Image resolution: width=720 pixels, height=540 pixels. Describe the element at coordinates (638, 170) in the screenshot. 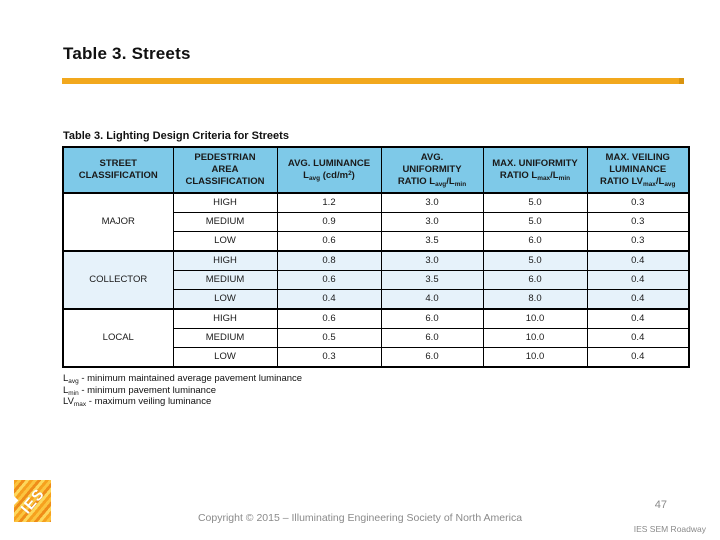

I see `column-header-max-veiling: MAX. VEILING LUMINANCE RATIO LVmax/Lavg` at that location.